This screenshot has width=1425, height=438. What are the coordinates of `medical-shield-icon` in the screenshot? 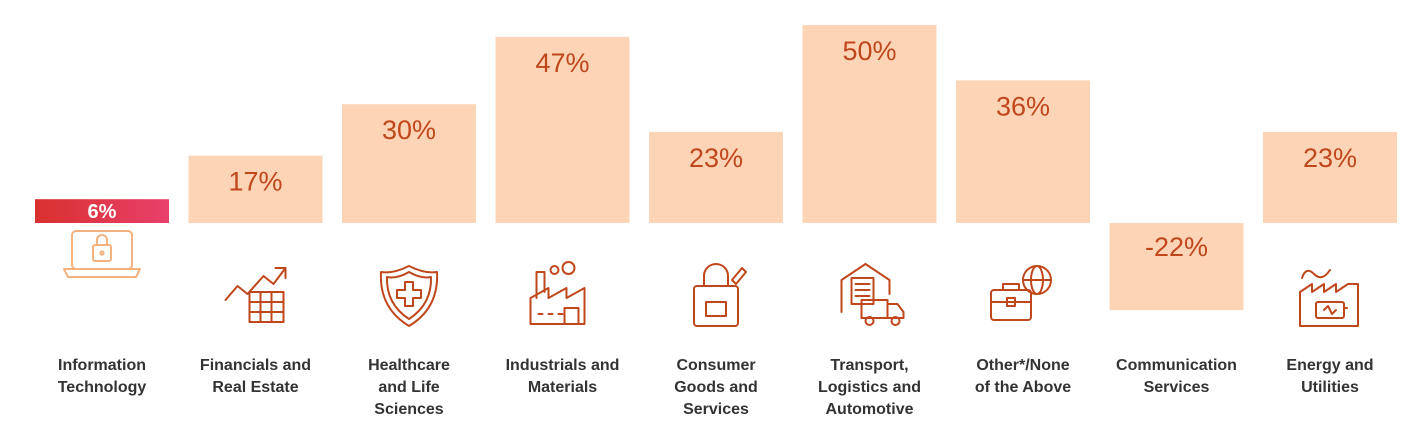 It's located at (409, 296).